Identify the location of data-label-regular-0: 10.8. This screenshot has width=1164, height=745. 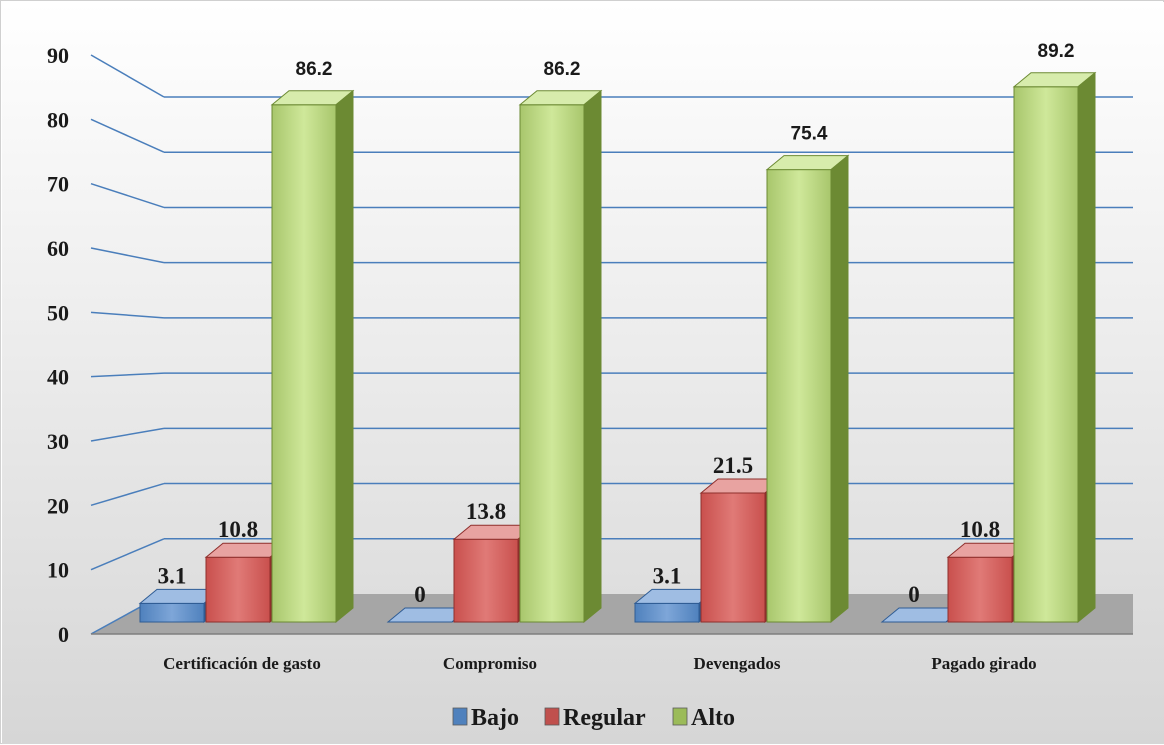
(238, 529).